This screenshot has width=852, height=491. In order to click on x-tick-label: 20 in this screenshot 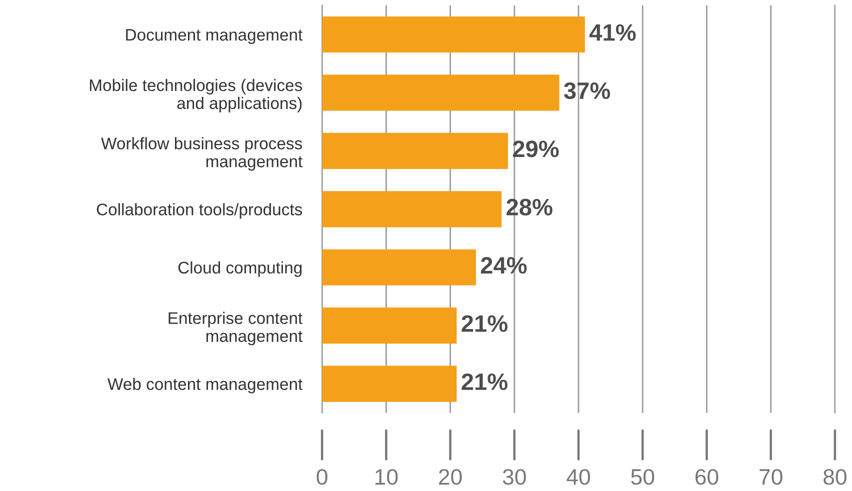, I will do `click(450, 477)`.